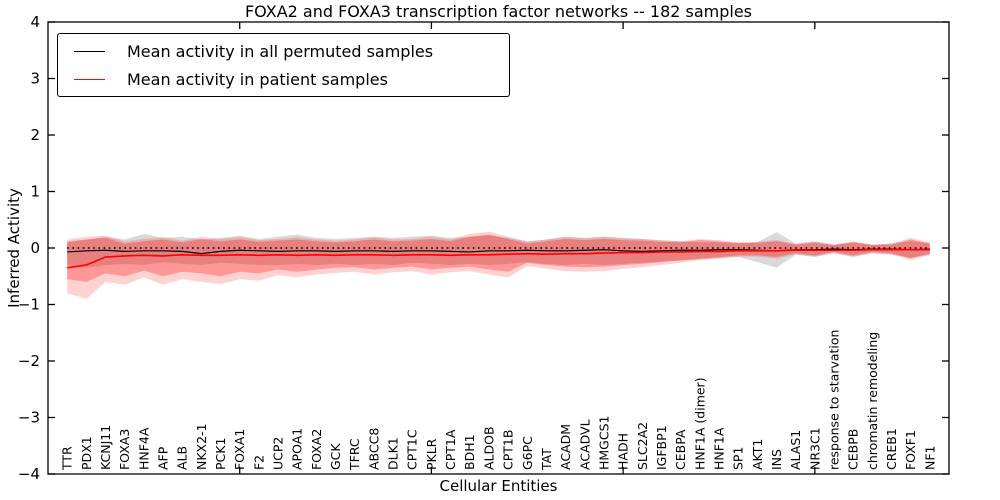  Describe the element at coordinates (201, 446) in the screenshot. I see `x-entity-label: NKX2-1` at that location.